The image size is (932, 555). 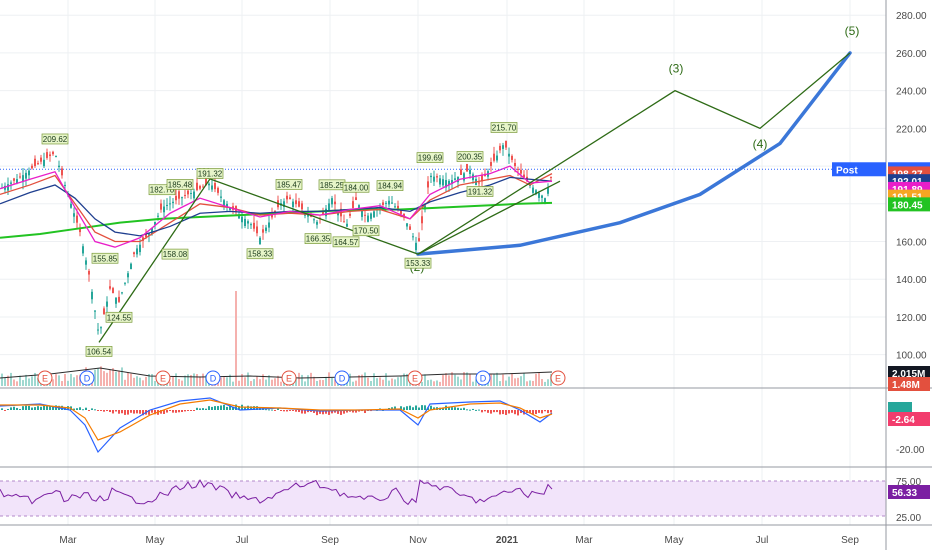 What do you see at coordinates (356, 187) in the screenshot?
I see `price-label: 184.00` at bounding box center [356, 187].